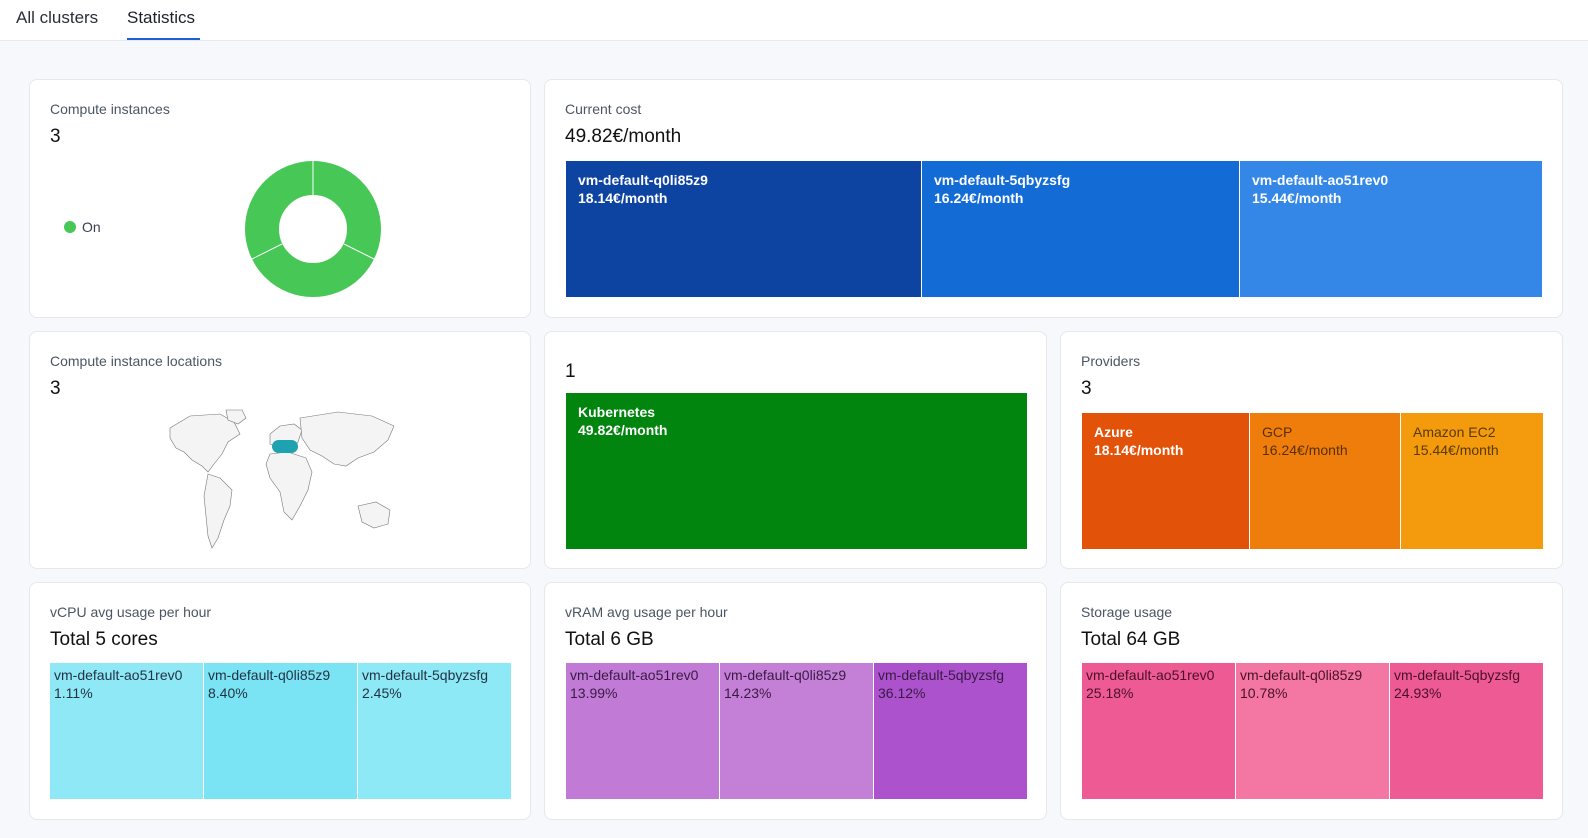 The width and height of the screenshot is (1588, 838). What do you see at coordinates (285, 446) in the screenshot?
I see `location-cluster-marker` at bounding box center [285, 446].